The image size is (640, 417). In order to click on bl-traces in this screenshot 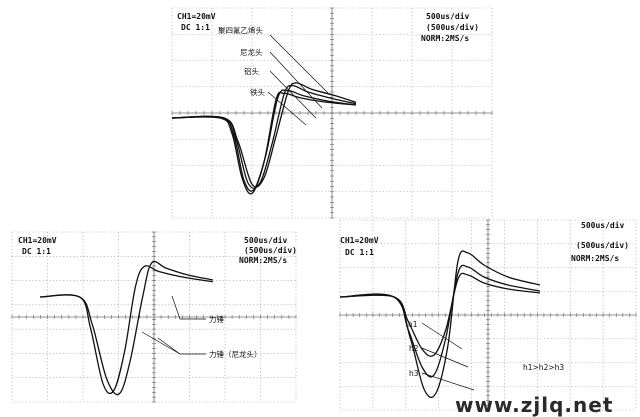, I will do `click(126, 328)`.